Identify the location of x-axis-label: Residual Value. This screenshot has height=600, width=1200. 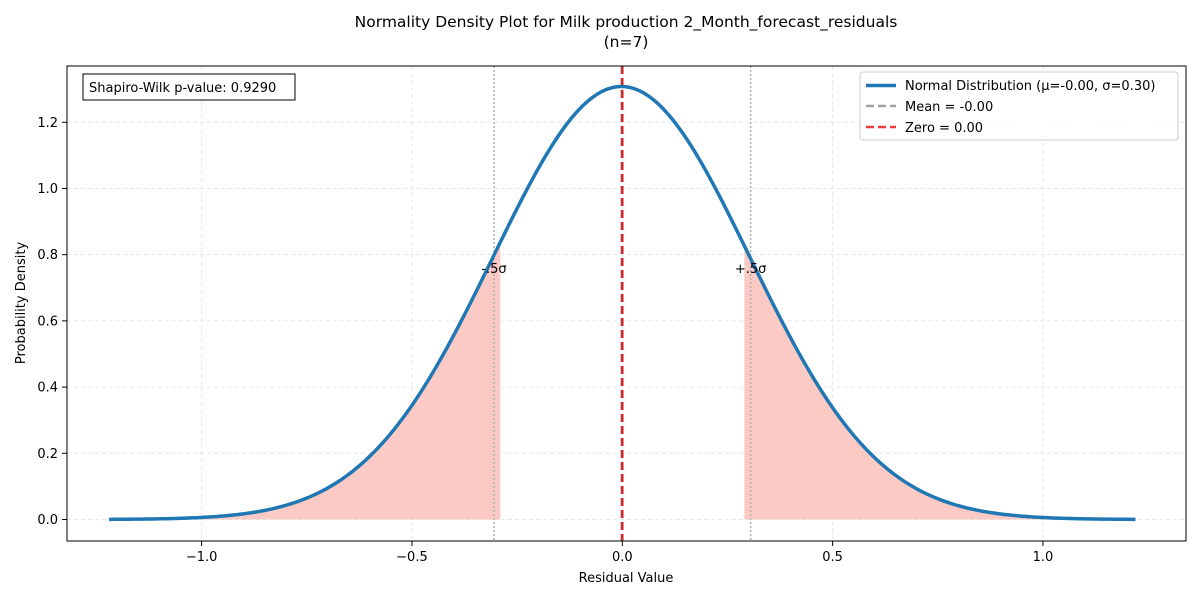
(626, 578).